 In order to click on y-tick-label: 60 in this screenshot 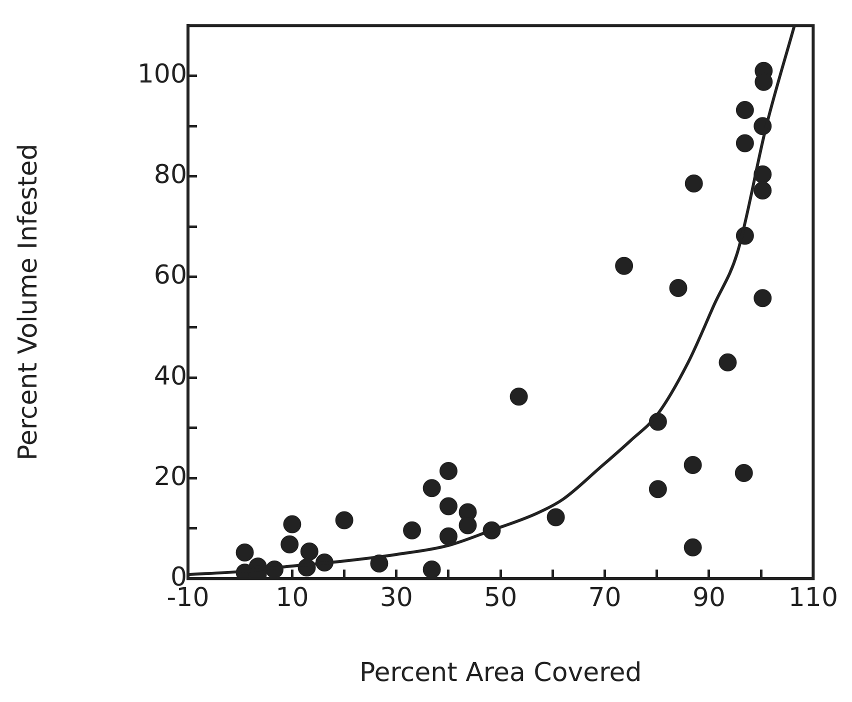, I will do `click(170, 275)`.